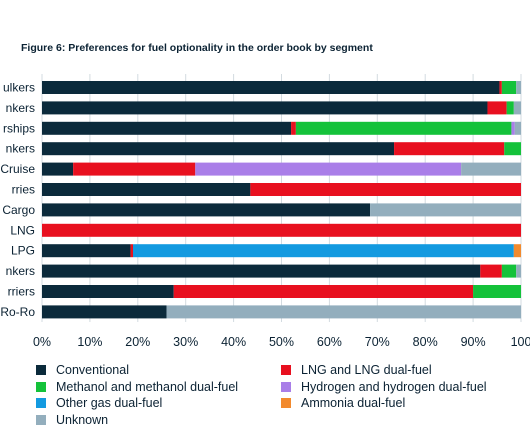 The image size is (530, 442). I want to click on category-label: LNG, so click(22, 230).